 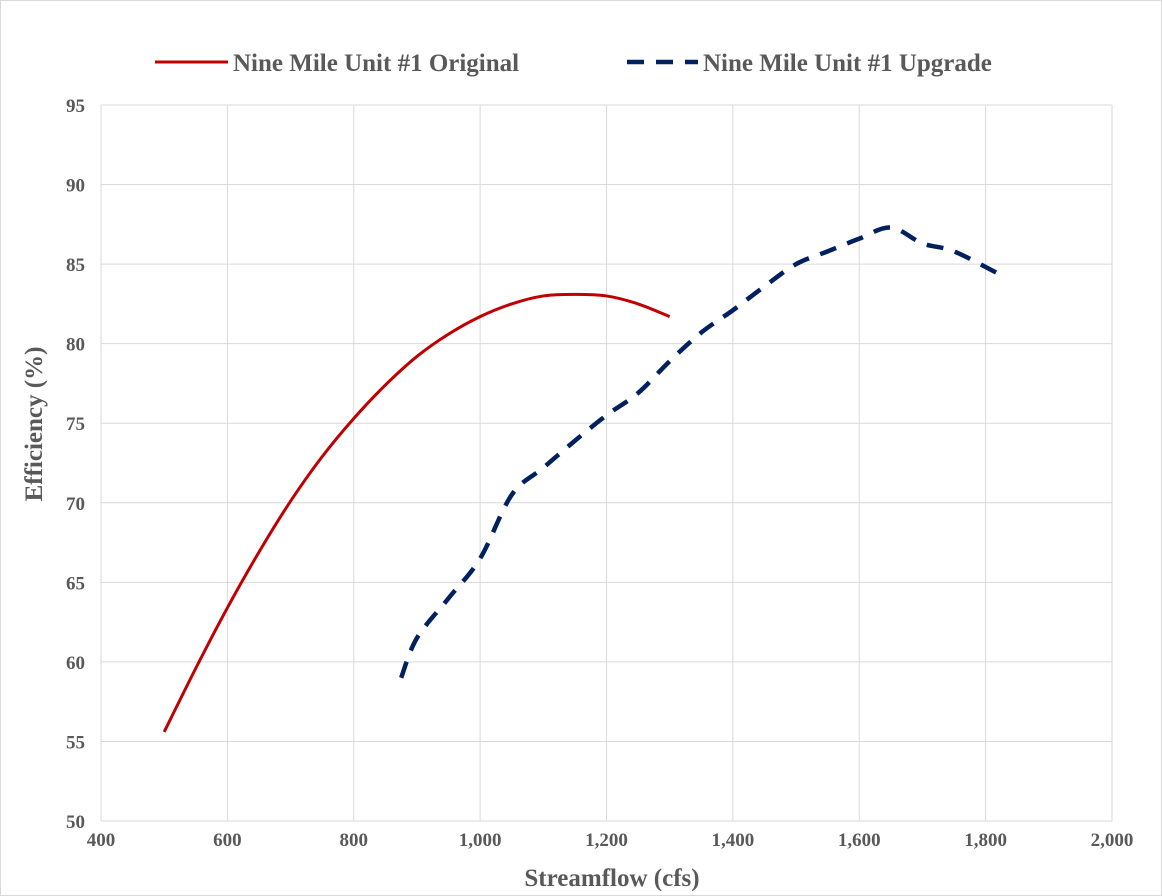 What do you see at coordinates (75, 822) in the screenshot?
I see `y-tick-label: 50` at bounding box center [75, 822].